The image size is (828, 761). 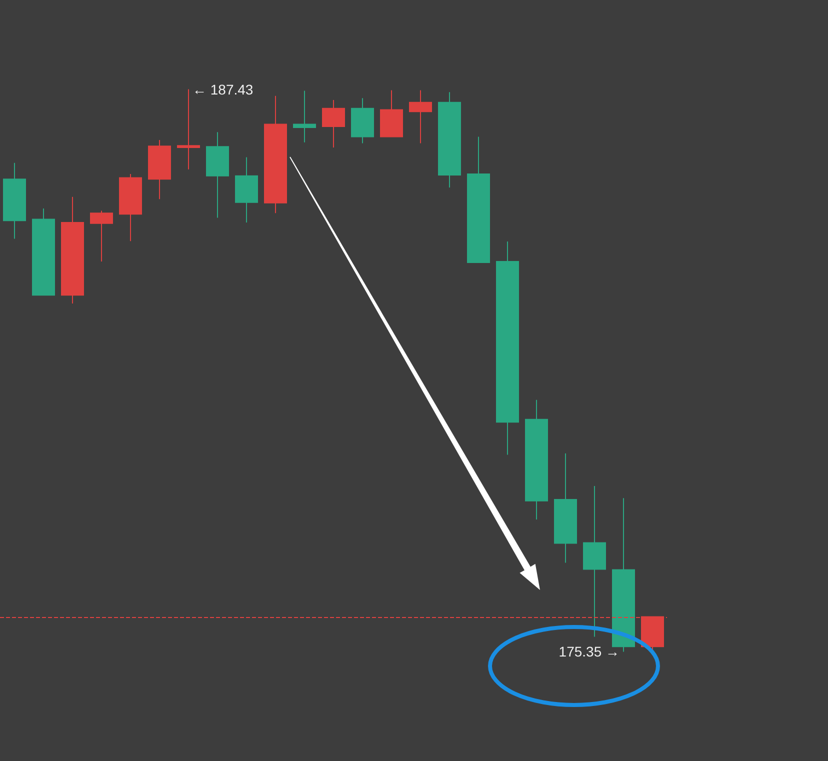 What do you see at coordinates (589, 652) in the screenshot?
I see `annotation: 175.35 →` at bounding box center [589, 652].